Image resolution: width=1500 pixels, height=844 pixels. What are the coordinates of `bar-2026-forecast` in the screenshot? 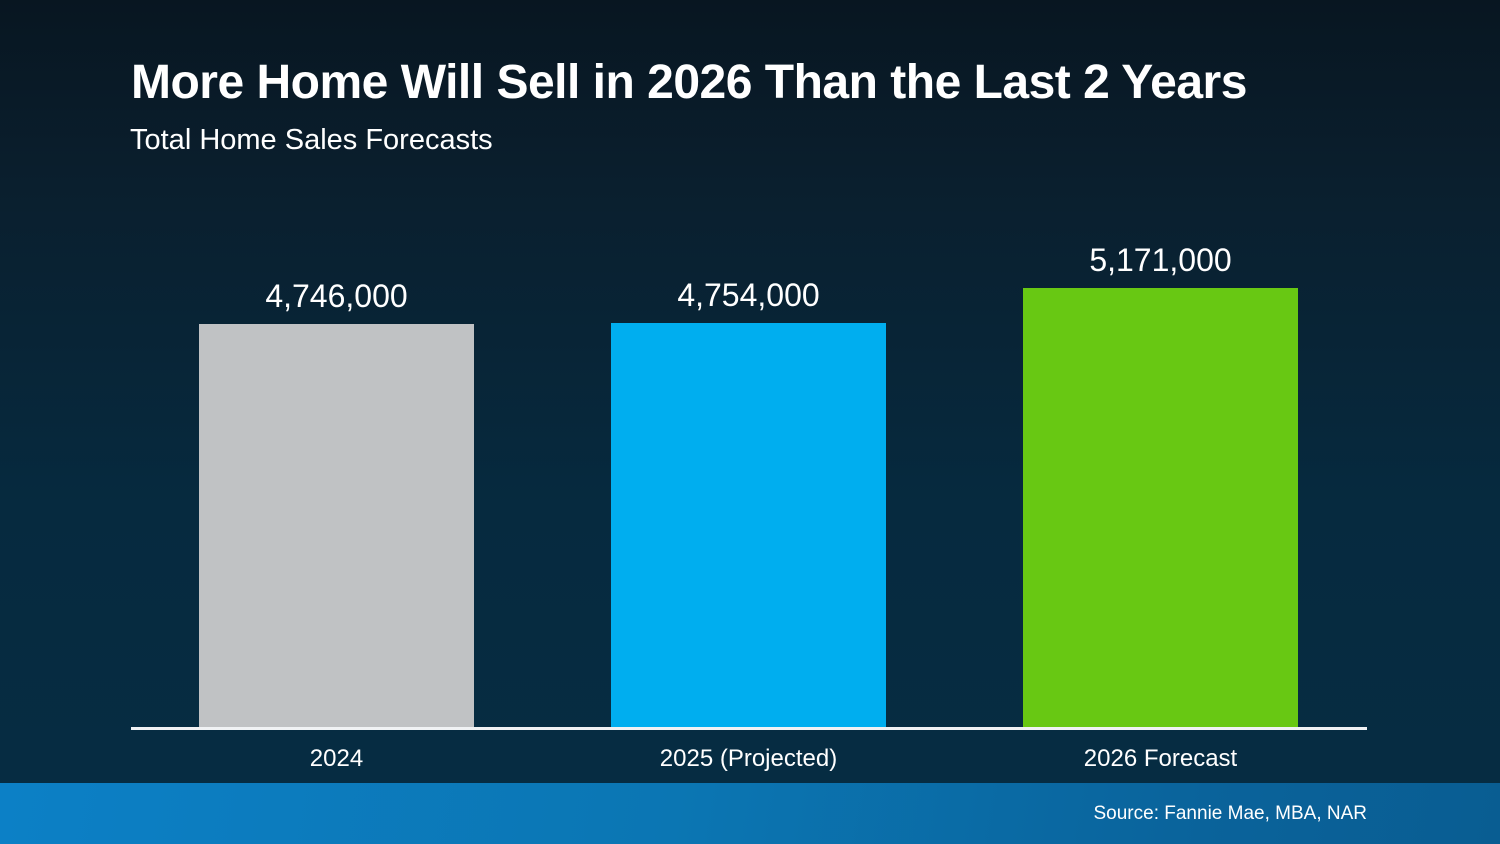 It's located at (1160, 507).